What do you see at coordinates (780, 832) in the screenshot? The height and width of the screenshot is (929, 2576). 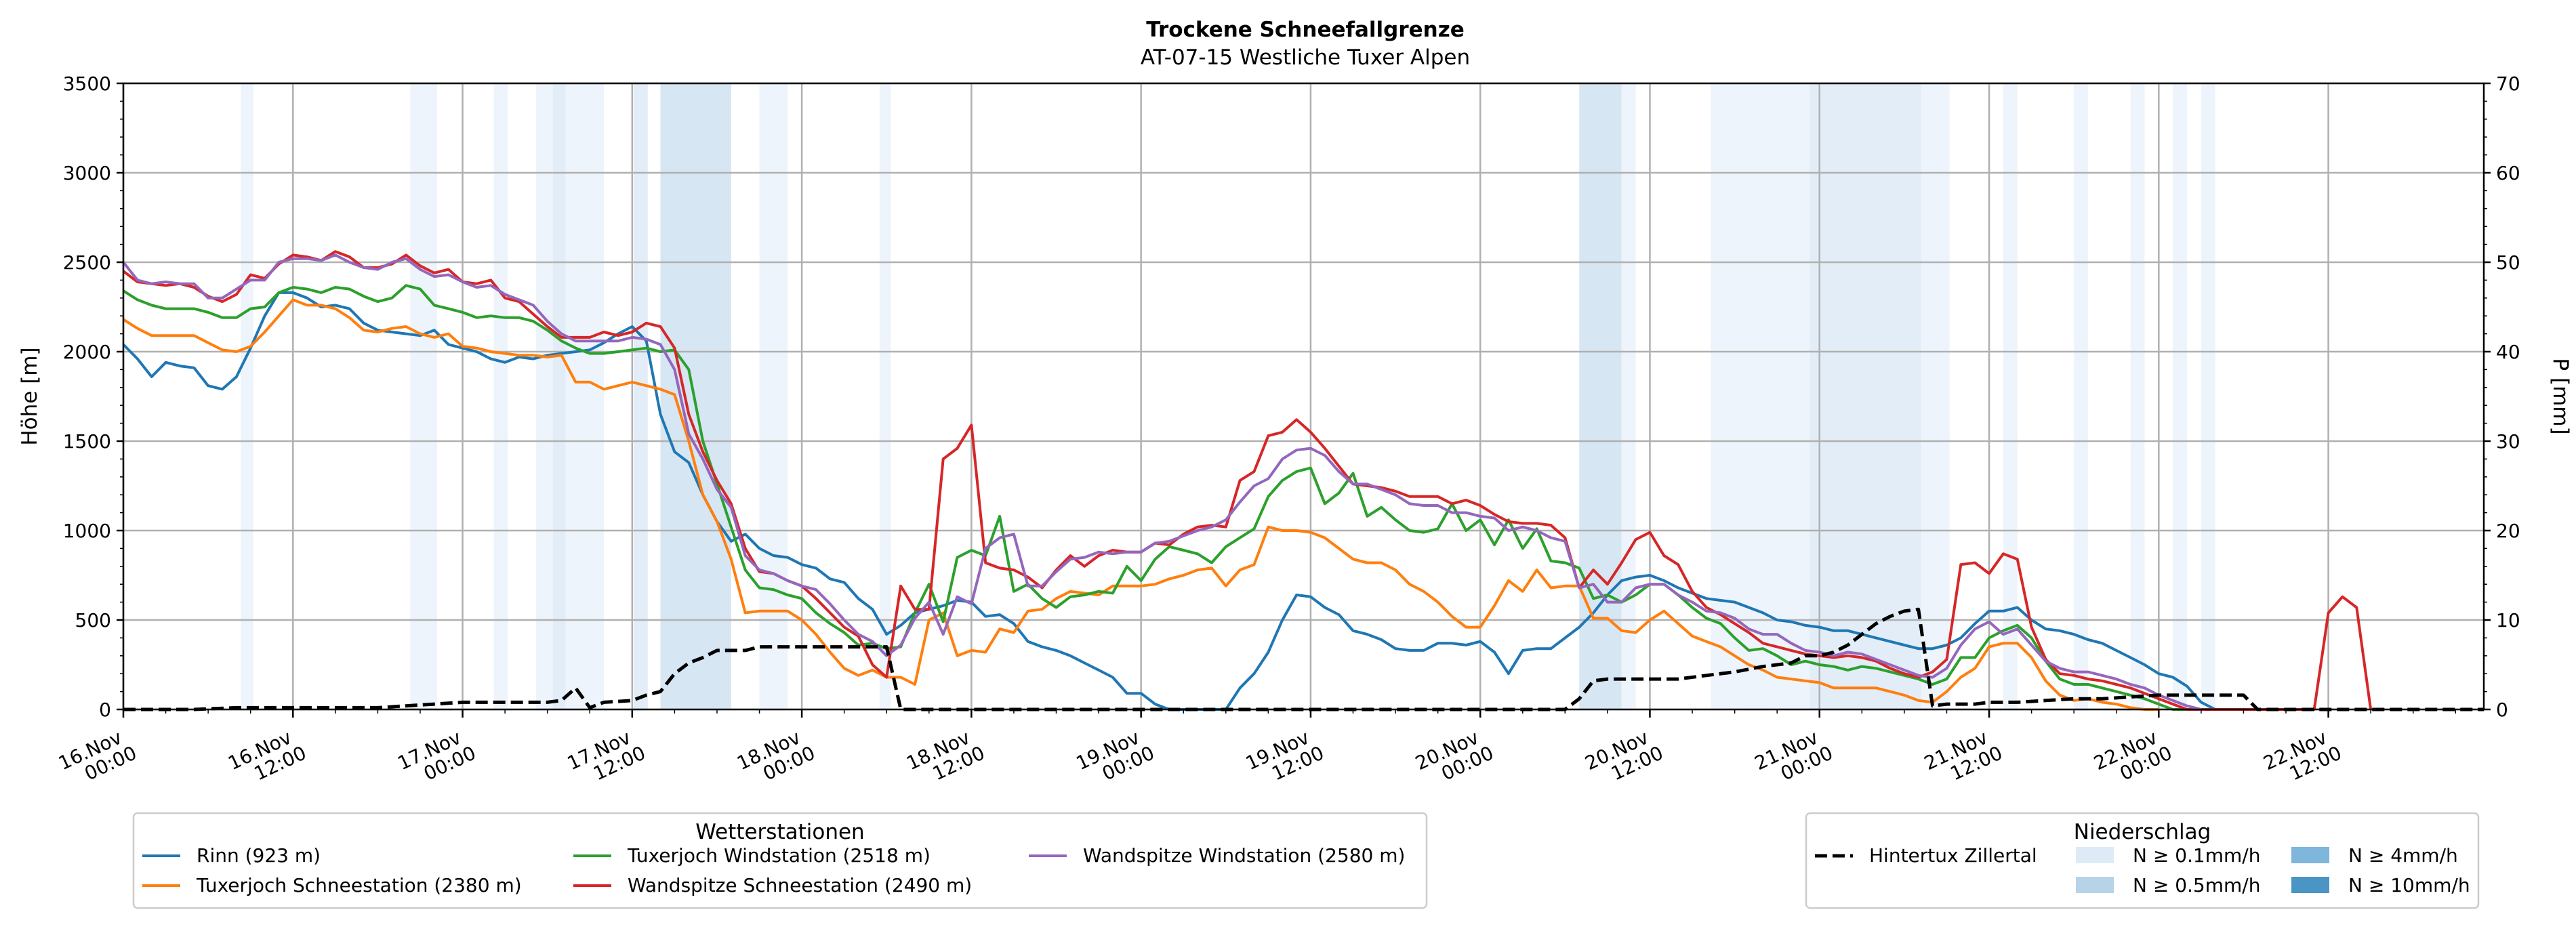 I see `legend-stations-title: Wetterstationen` at bounding box center [780, 832].